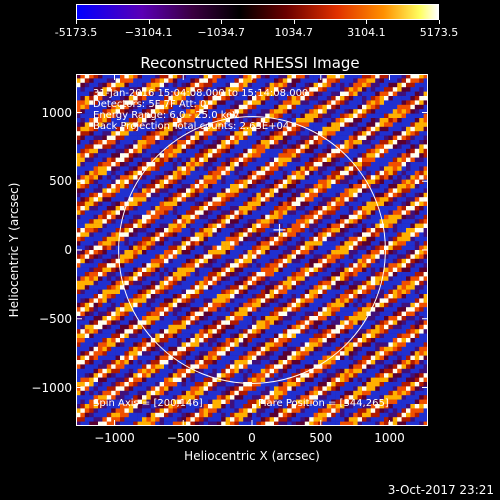  I want to click on x-tick-label: −1000, so click(114, 438).